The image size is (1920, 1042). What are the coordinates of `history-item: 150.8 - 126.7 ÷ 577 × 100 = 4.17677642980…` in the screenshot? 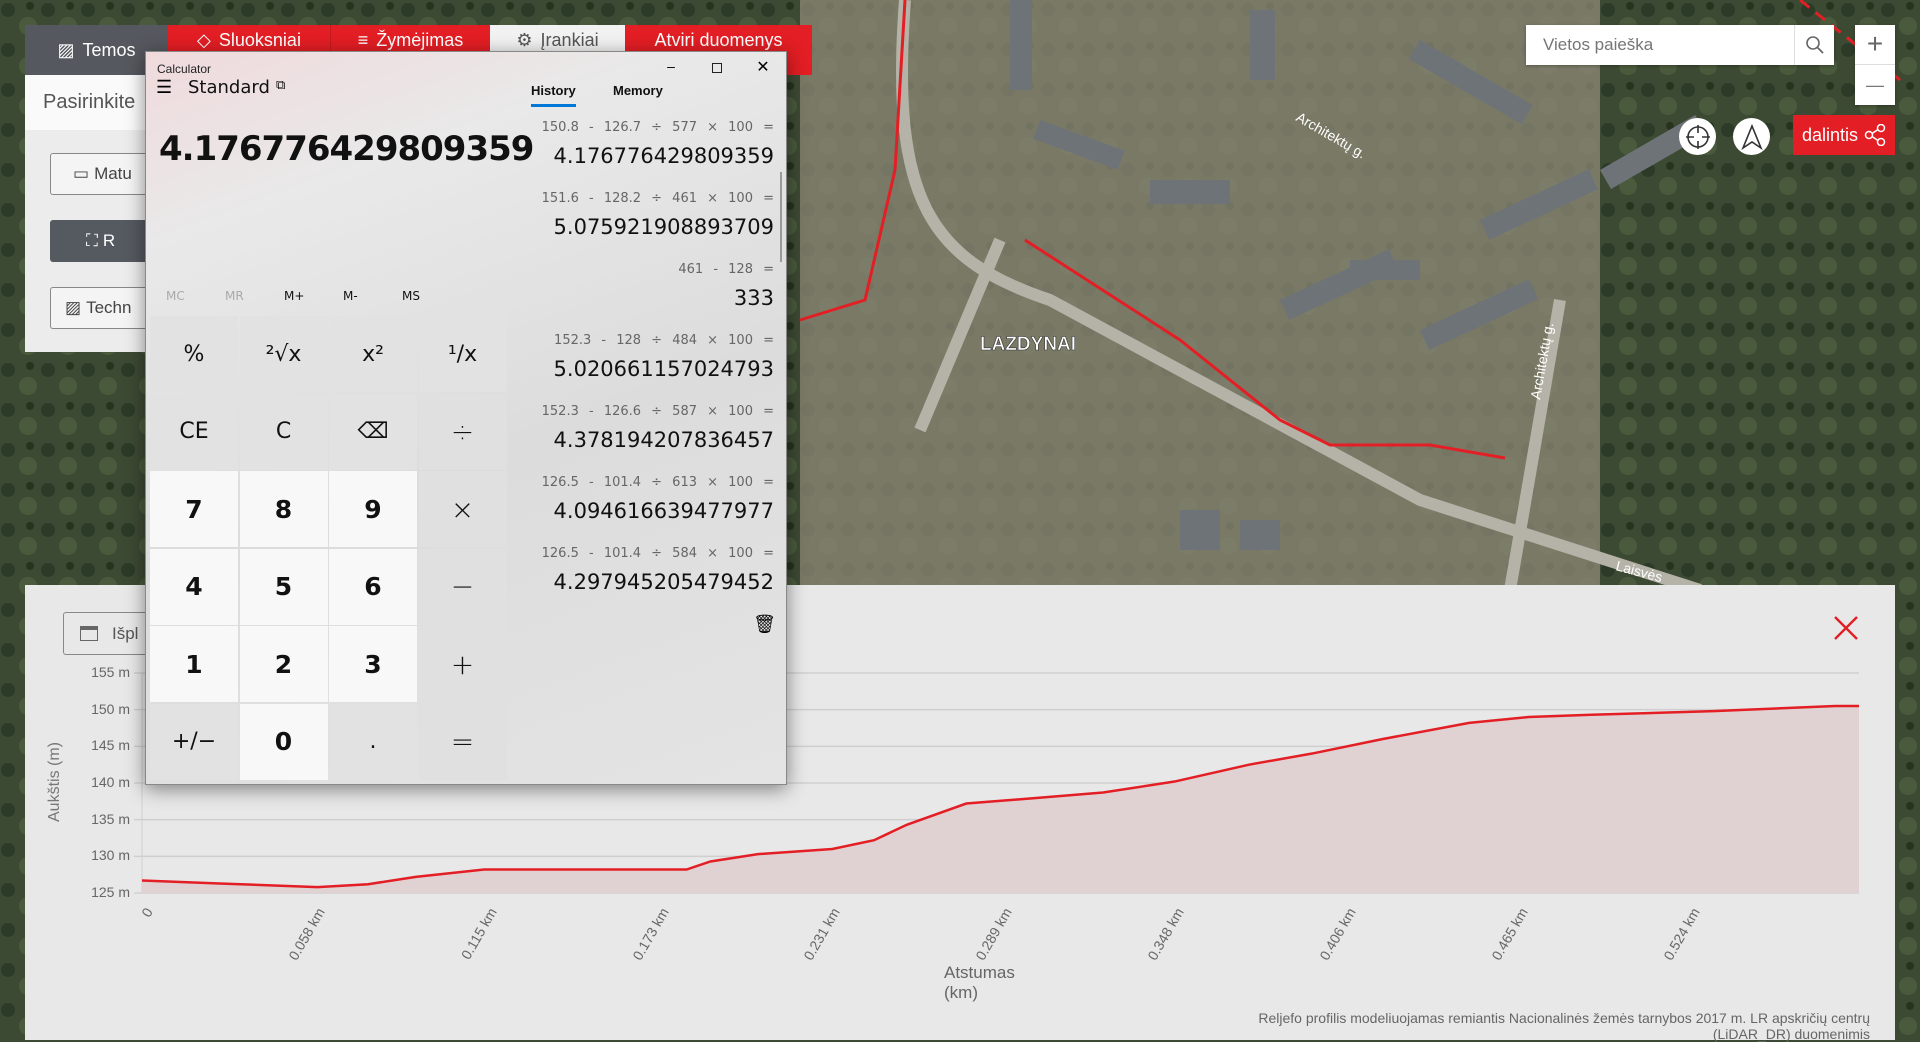 It's located at (658, 144).